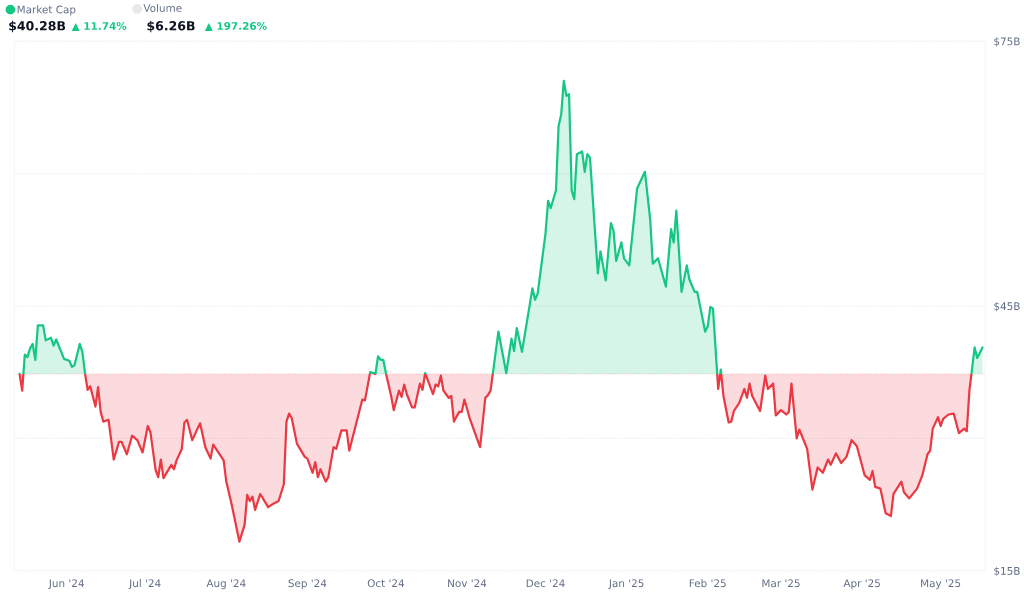 This screenshot has height=597, width=1024. What do you see at coordinates (235, 27) in the screenshot?
I see `text: ▲ 197.26%` at bounding box center [235, 27].